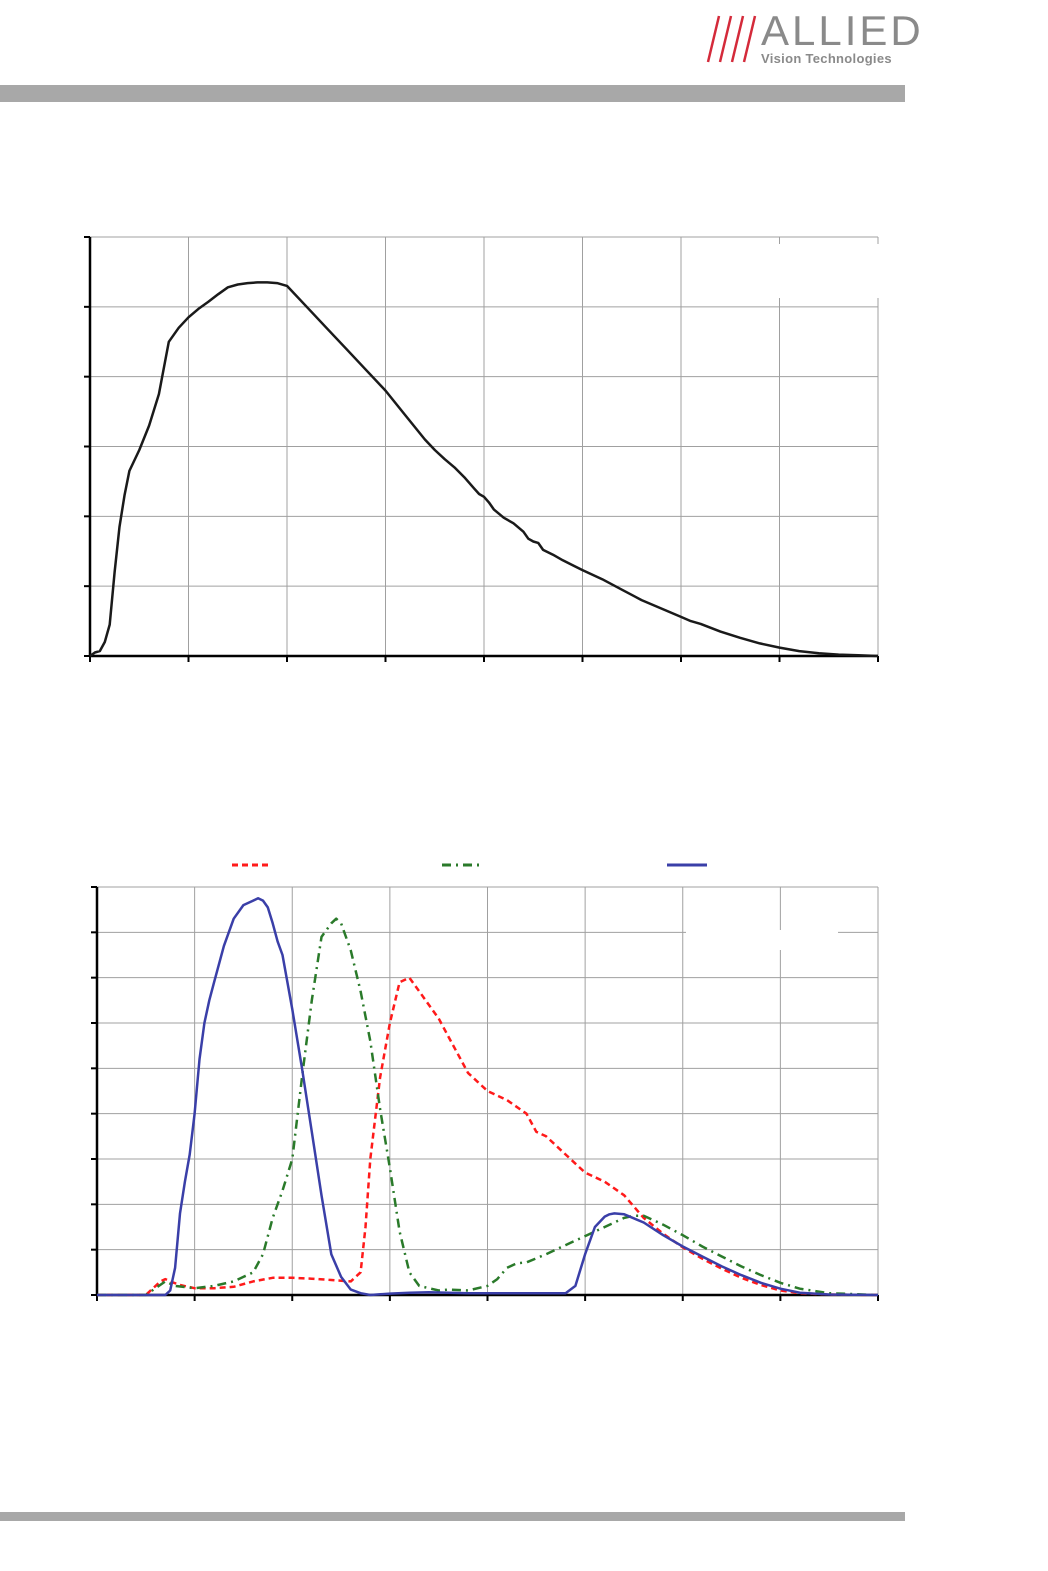 This screenshot has height=1571, width=1048. What do you see at coordinates (826, 58) in the screenshot?
I see `logo-subtitle-text: Vision Technologies` at bounding box center [826, 58].